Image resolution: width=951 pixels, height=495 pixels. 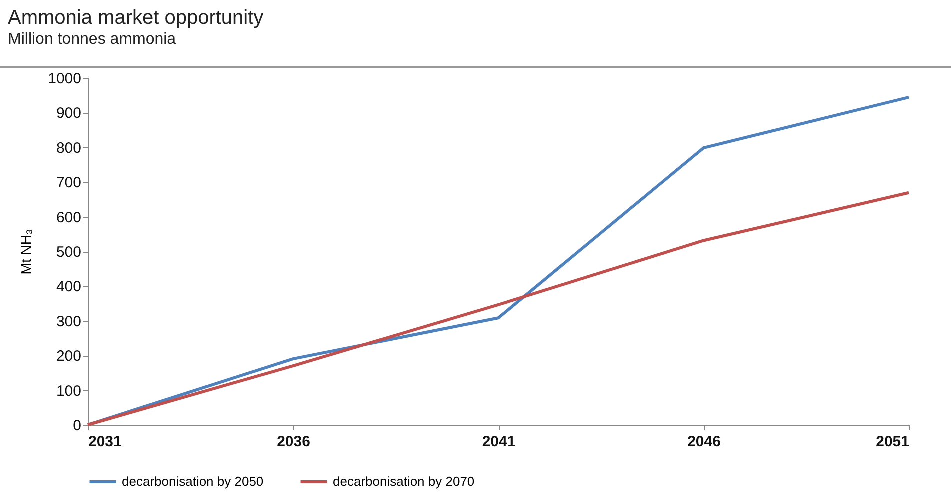 I want to click on y-tick-label: 500, so click(x=69, y=252).